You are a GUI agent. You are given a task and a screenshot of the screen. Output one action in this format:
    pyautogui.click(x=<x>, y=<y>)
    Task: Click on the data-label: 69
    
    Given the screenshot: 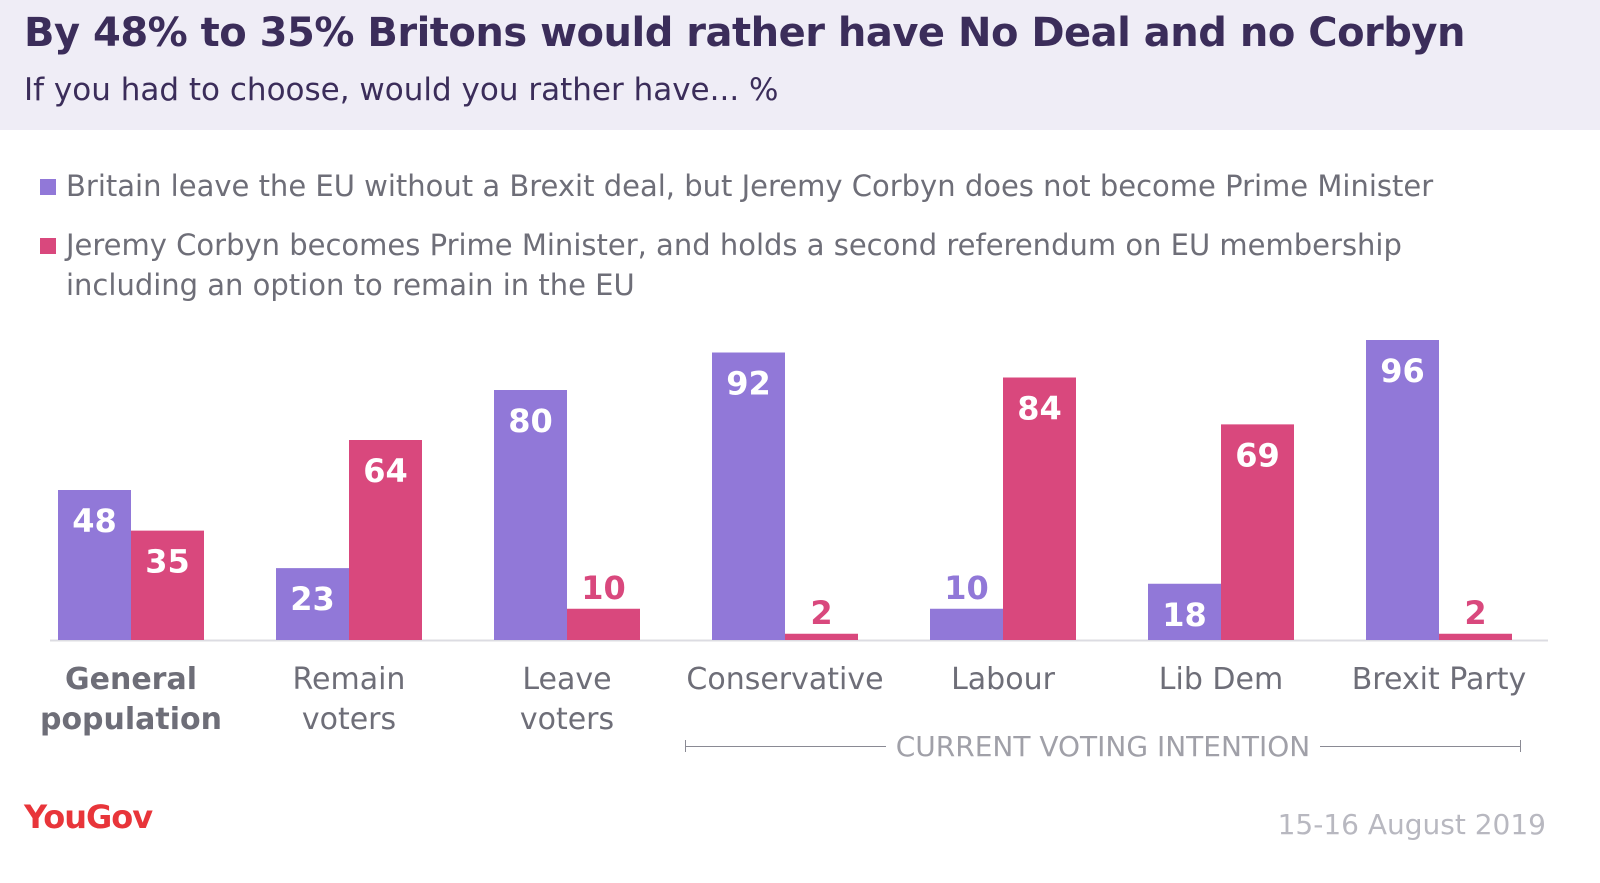 What is the action you would take?
    pyautogui.click(x=1257, y=455)
    